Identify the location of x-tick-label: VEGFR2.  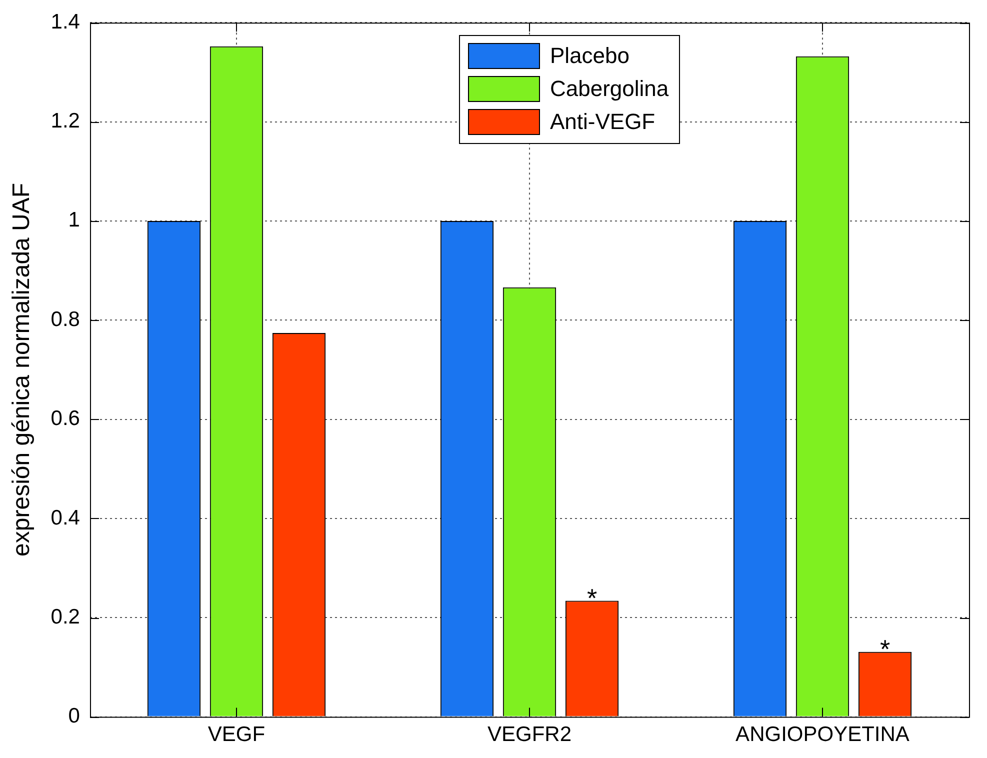
(529, 734).